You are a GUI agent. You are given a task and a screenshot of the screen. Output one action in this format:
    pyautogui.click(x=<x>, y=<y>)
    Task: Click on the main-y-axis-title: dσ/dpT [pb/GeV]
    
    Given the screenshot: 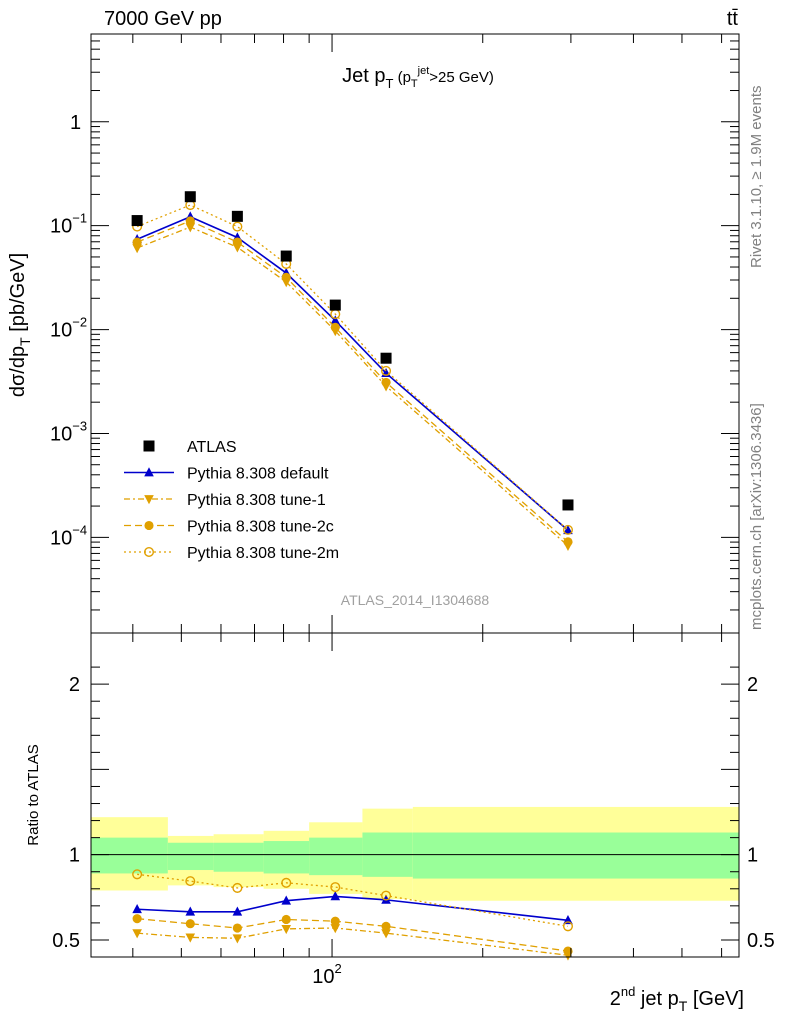 What is the action you would take?
    pyautogui.click(x=20, y=325)
    